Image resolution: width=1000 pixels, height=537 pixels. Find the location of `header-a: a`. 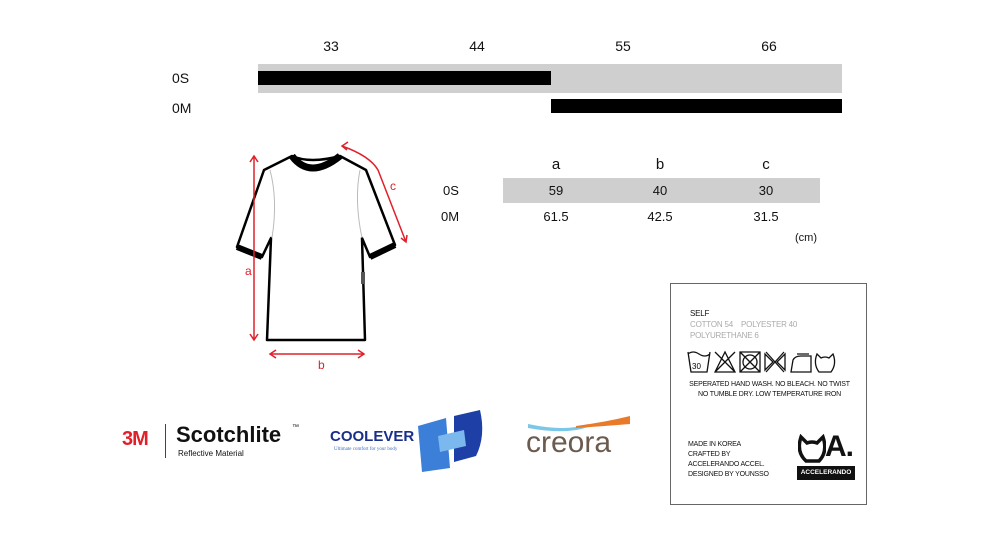

header-a: a is located at coordinates (556, 164).